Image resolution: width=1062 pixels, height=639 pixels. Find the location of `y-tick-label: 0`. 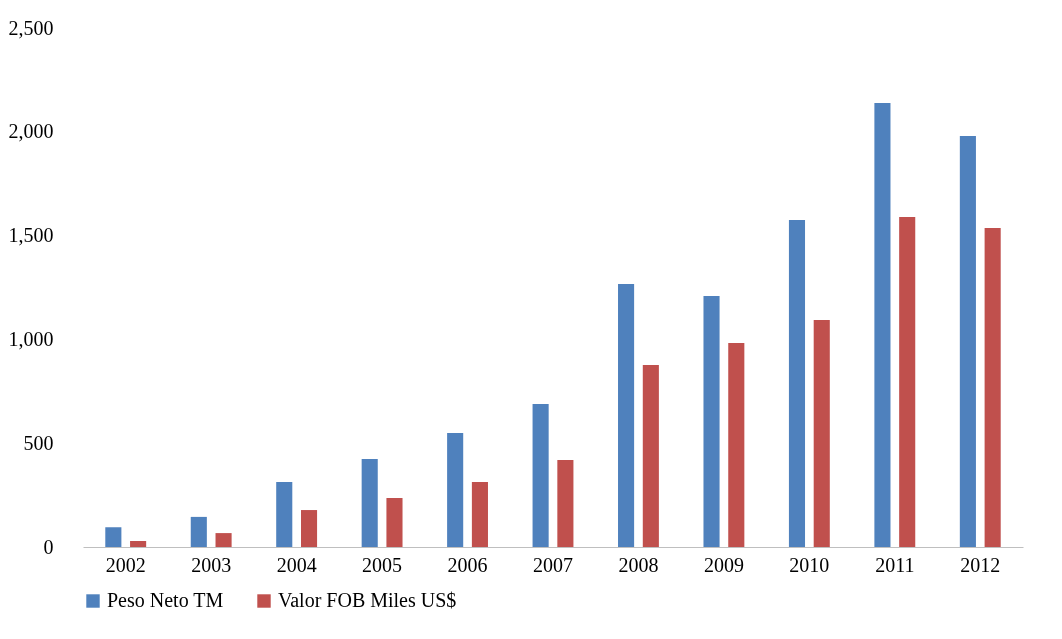

y-tick-label: 0 is located at coordinates (48, 546).